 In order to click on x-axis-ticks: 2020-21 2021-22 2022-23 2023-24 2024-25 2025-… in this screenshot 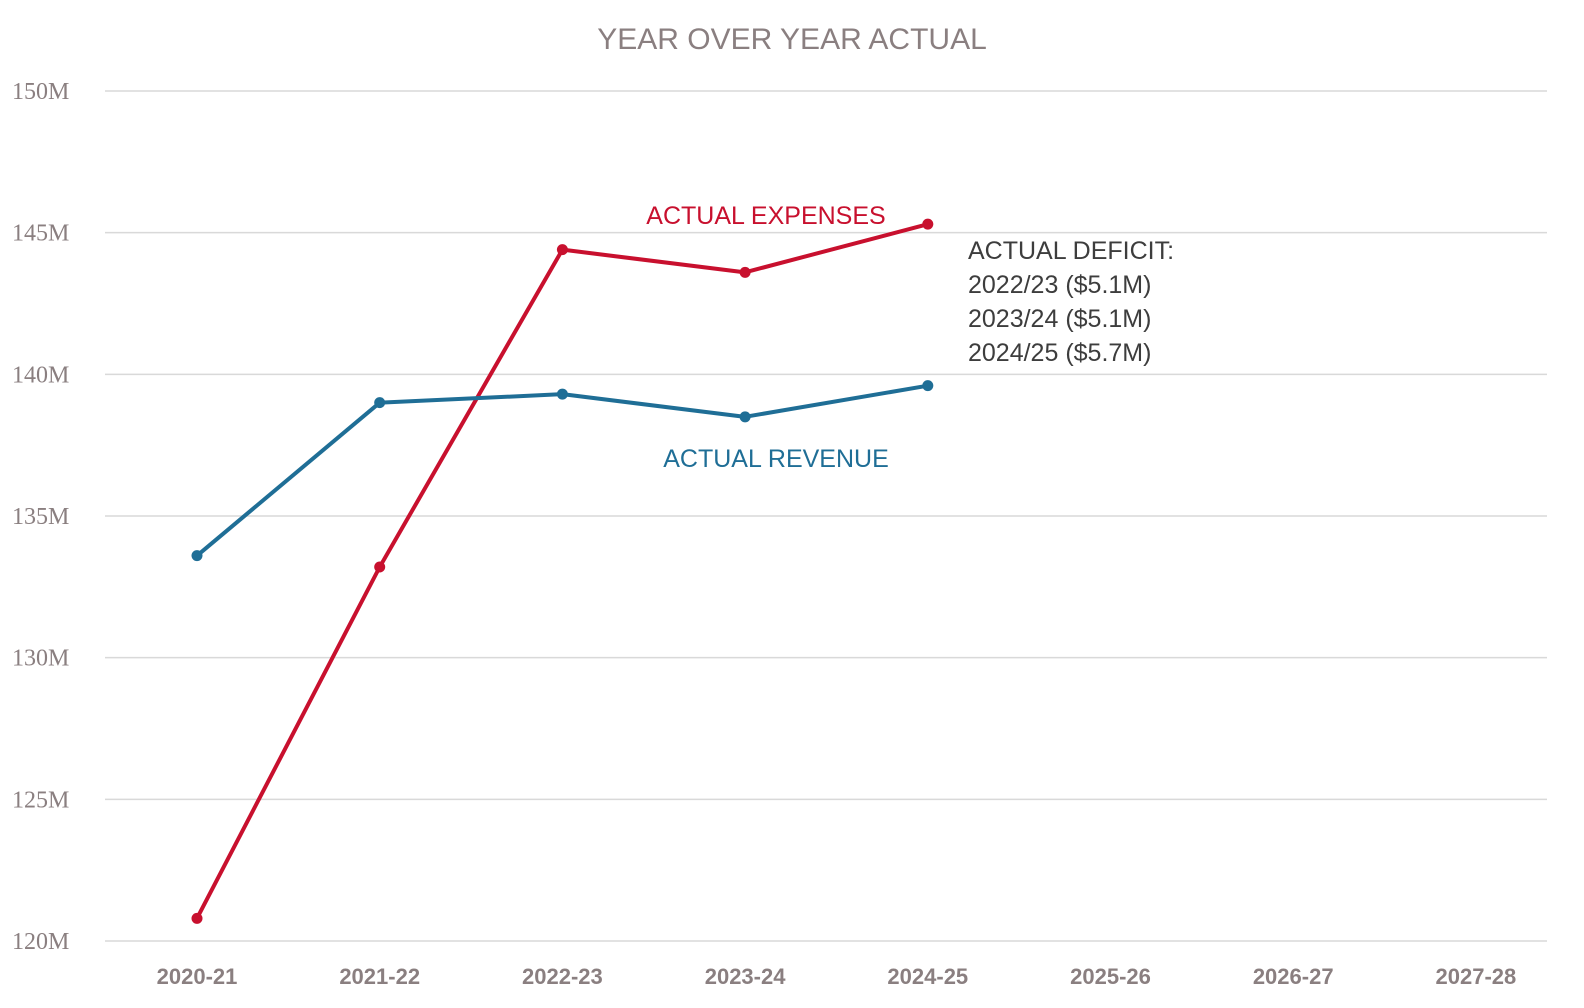, I will do `click(837, 976)`.